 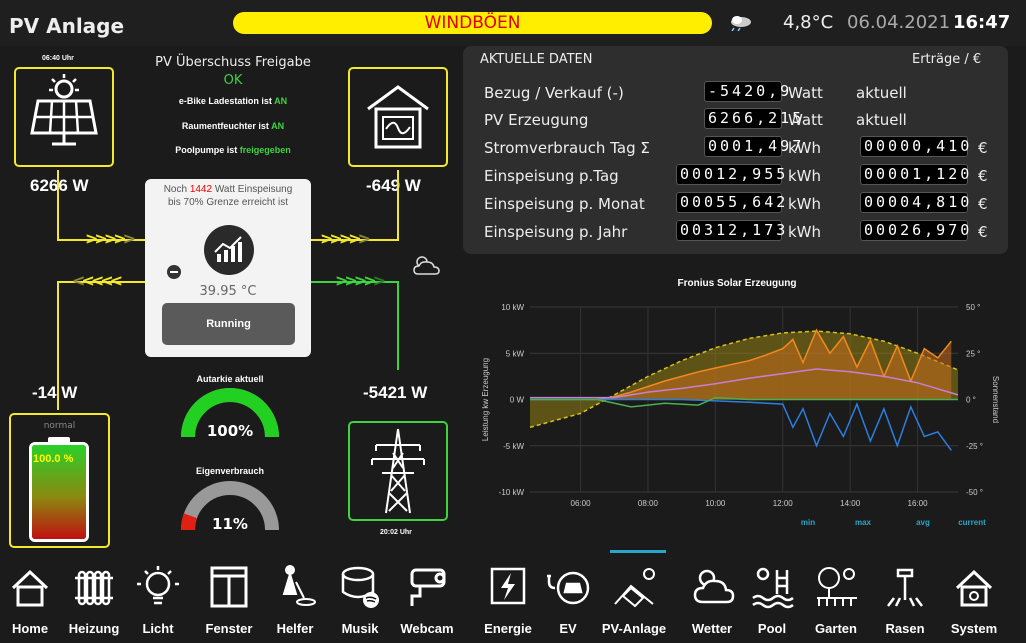 I want to click on header-date: 06.04.2021, so click(x=899, y=22).